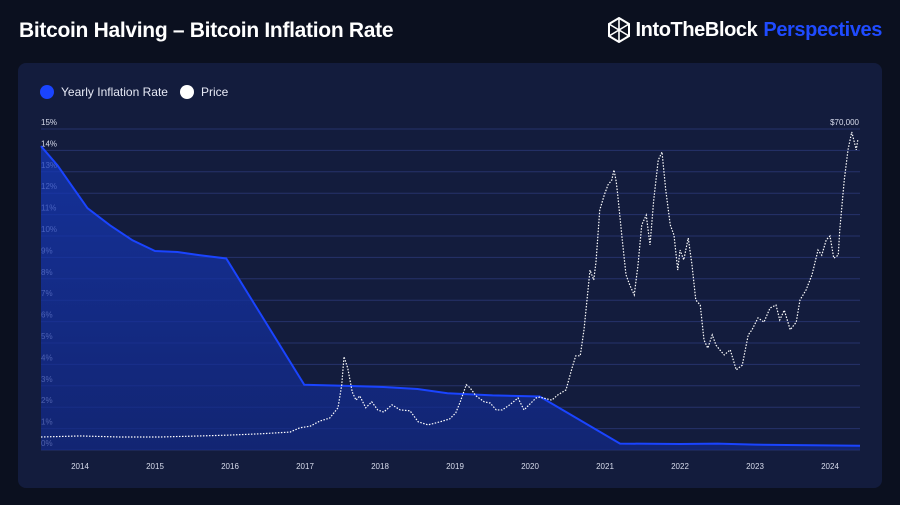 The width and height of the screenshot is (900, 505). I want to click on chart-legend: Yearly Inflation Rate Price, so click(140, 92).